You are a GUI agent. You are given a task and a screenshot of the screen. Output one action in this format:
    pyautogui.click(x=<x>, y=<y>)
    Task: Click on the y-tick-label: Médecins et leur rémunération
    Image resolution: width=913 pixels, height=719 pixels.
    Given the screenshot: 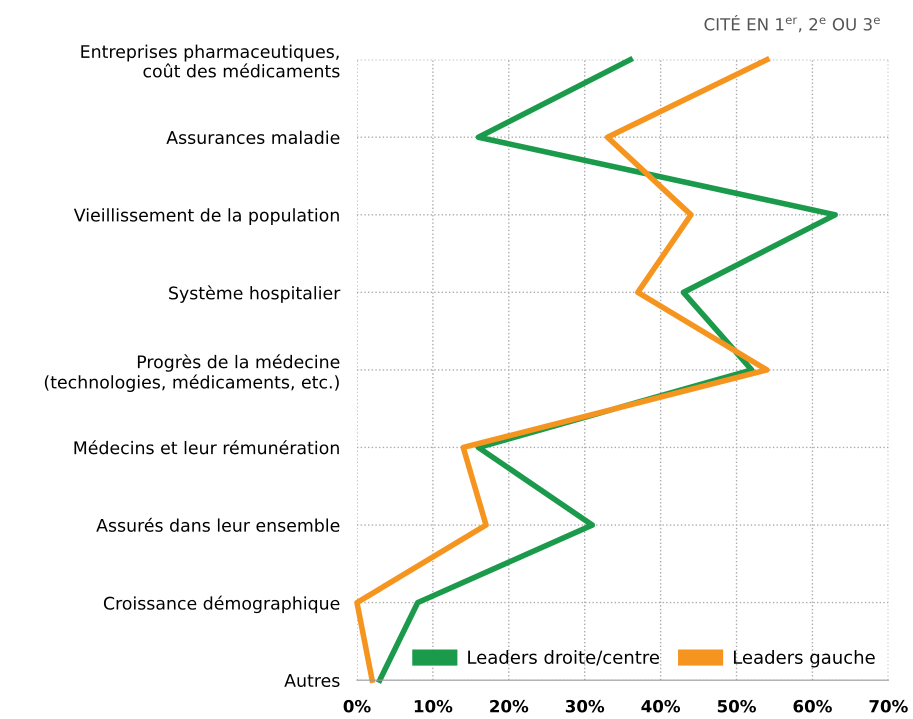 What is the action you would take?
    pyautogui.click(x=206, y=447)
    